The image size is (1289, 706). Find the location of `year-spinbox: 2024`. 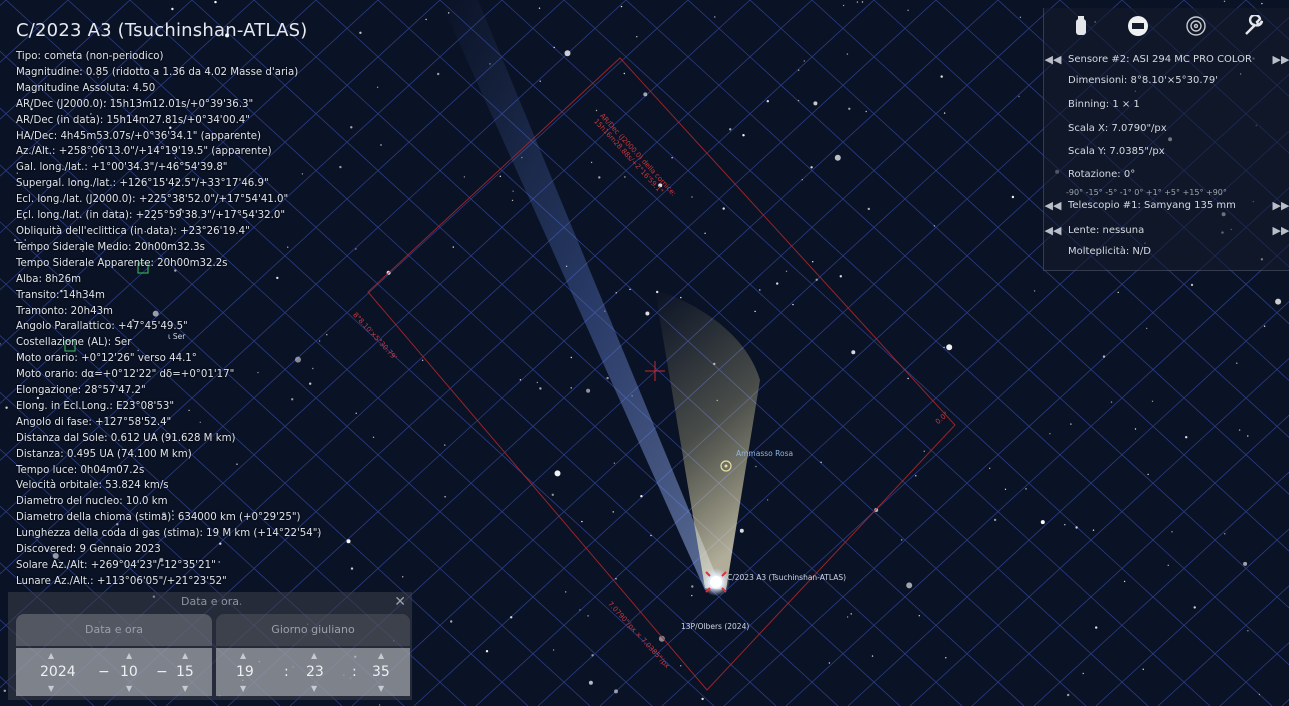

year-spinbox: 2024 is located at coordinates (58, 672).